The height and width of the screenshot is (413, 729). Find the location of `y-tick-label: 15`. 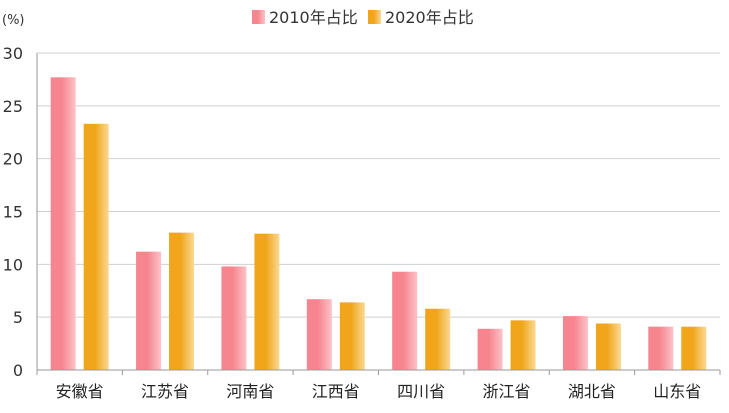

y-tick-label: 15 is located at coordinates (13, 212).